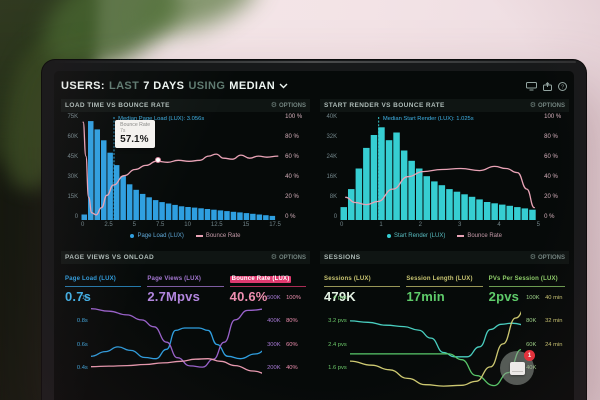 This screenshot has height=400, width=600. What do you see at coordinates (134, 139) in the screenshot?
I see `tooltip-value: 57.1%` at bounding box center [134, 139].